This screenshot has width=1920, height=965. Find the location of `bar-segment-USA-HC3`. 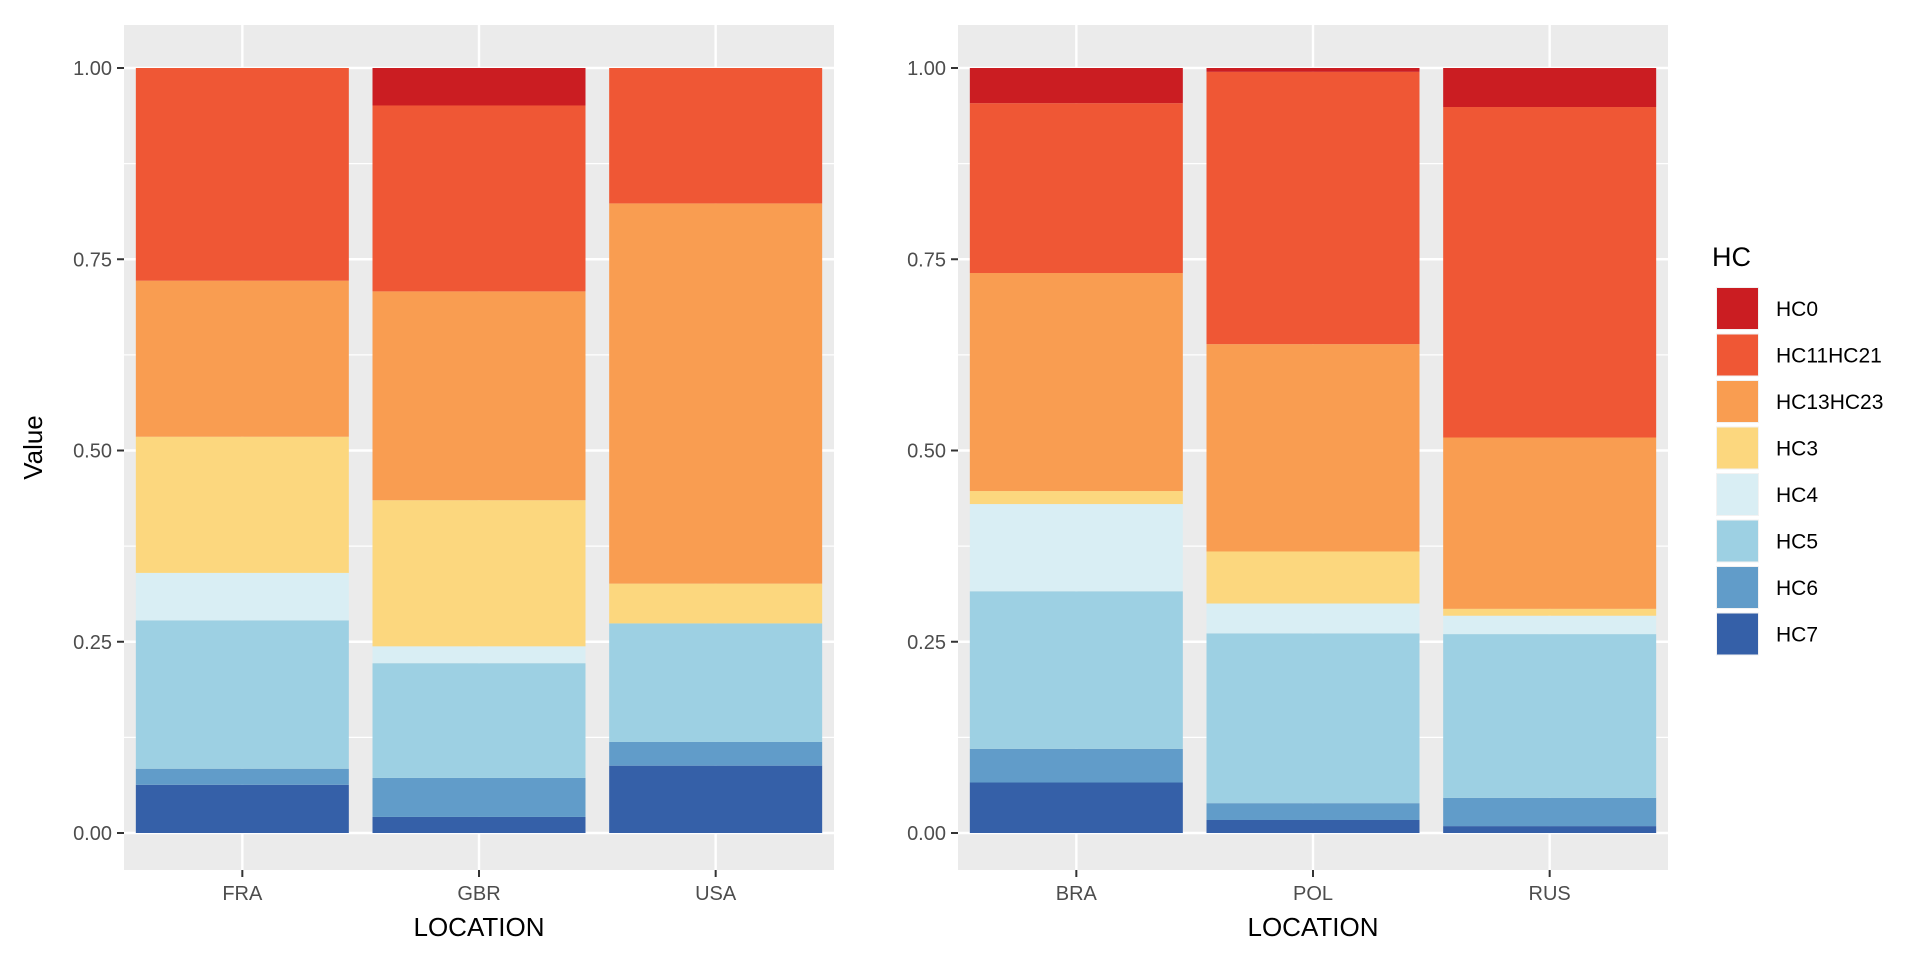

bar-segment-USA-HC3 is located at coordinates (716, 603).